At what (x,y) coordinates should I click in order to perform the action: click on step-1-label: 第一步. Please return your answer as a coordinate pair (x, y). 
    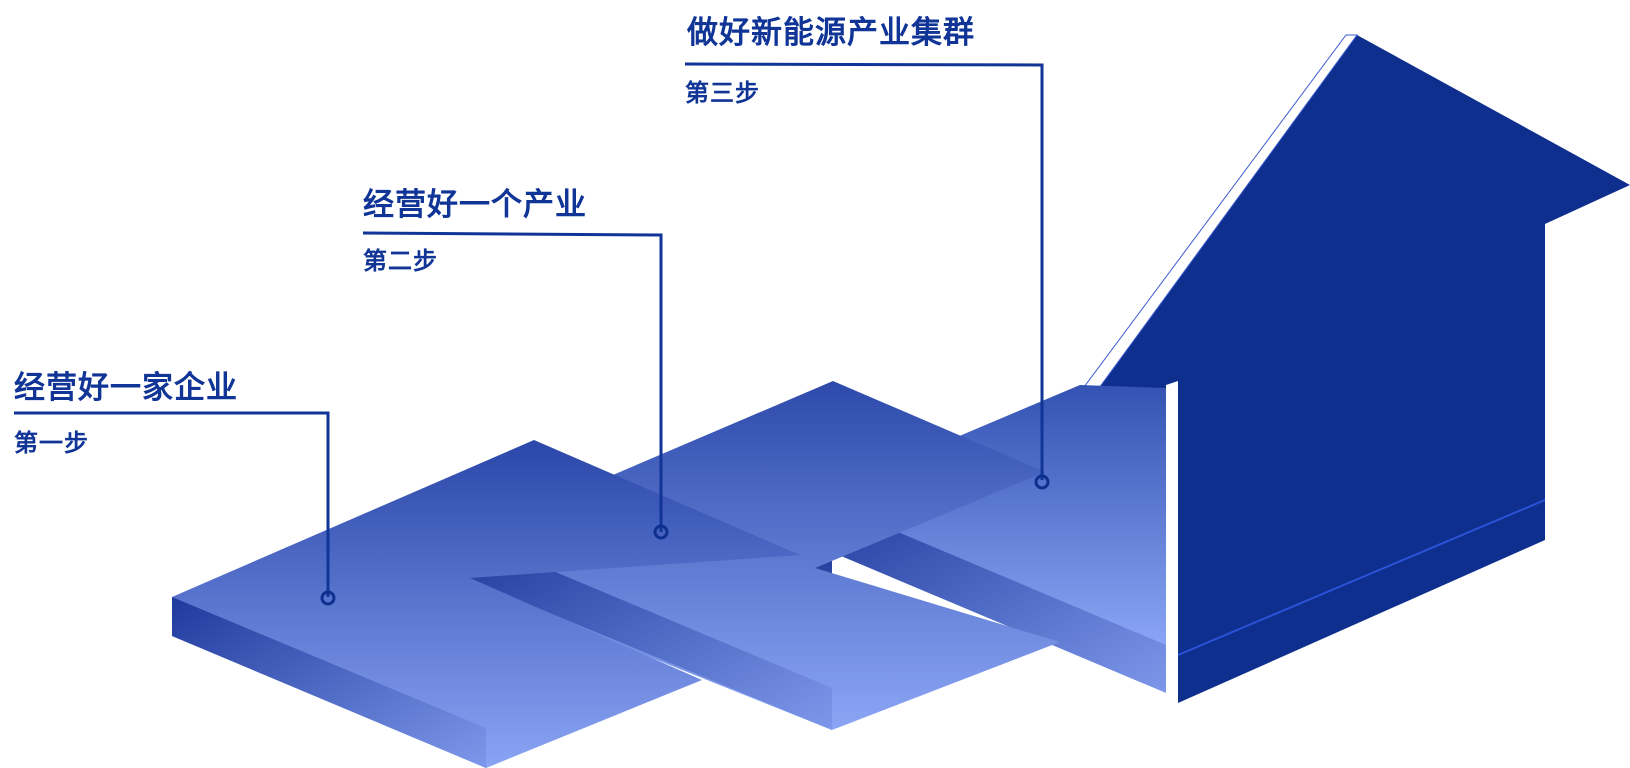
    Looking at the image, I should click on (51, 443).